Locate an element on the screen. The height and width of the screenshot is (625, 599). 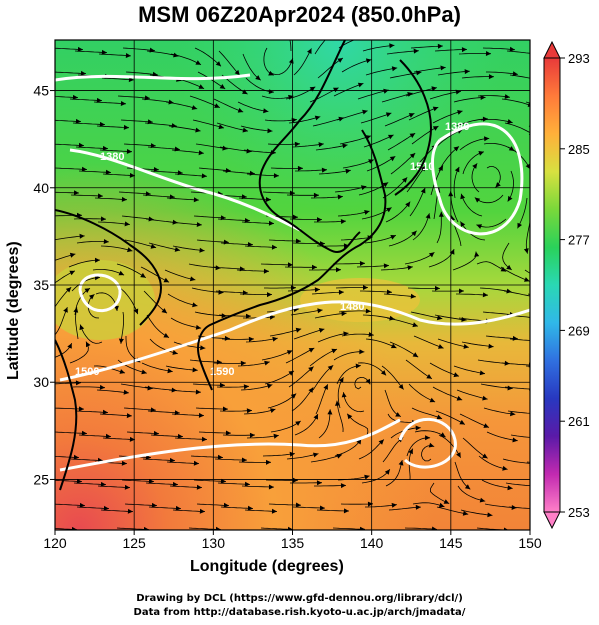
colorbar-tick-label: 293 is located at coordinates (579, 58).